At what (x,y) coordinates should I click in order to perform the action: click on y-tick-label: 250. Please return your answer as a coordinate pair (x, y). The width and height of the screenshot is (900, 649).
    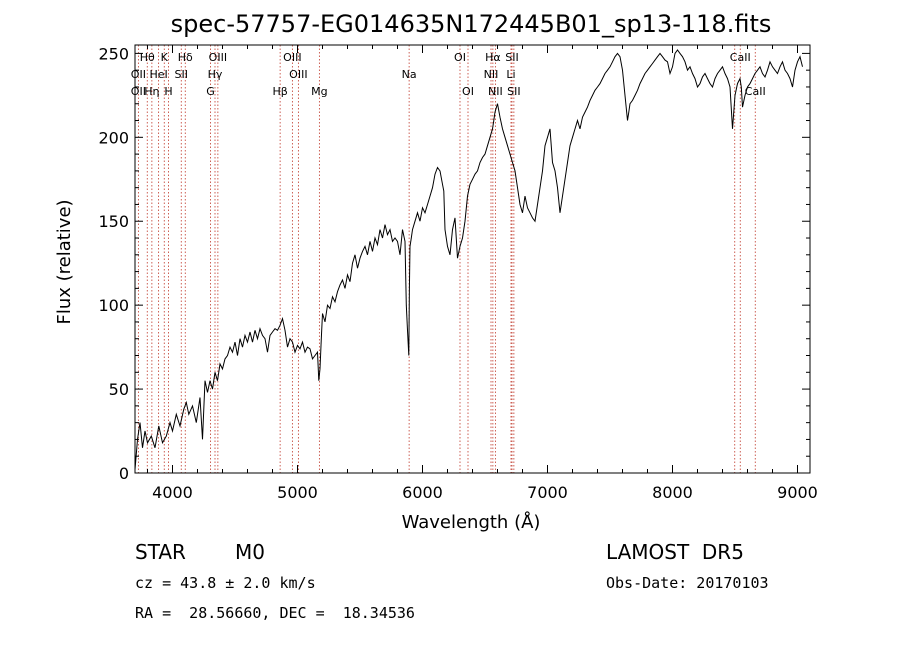
    Looking at the image, I should click on (113, 53).